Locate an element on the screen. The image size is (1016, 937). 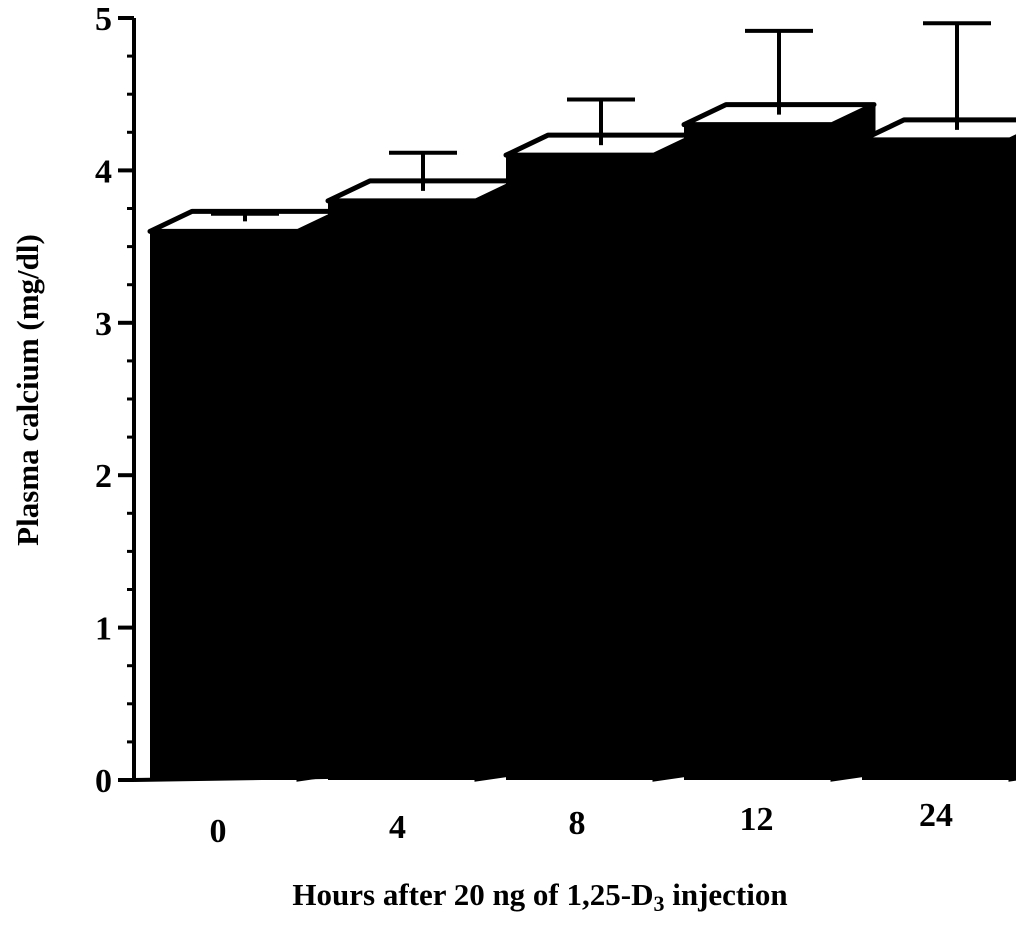
y-tick-label: 3 is located at coordinates (103, 324).